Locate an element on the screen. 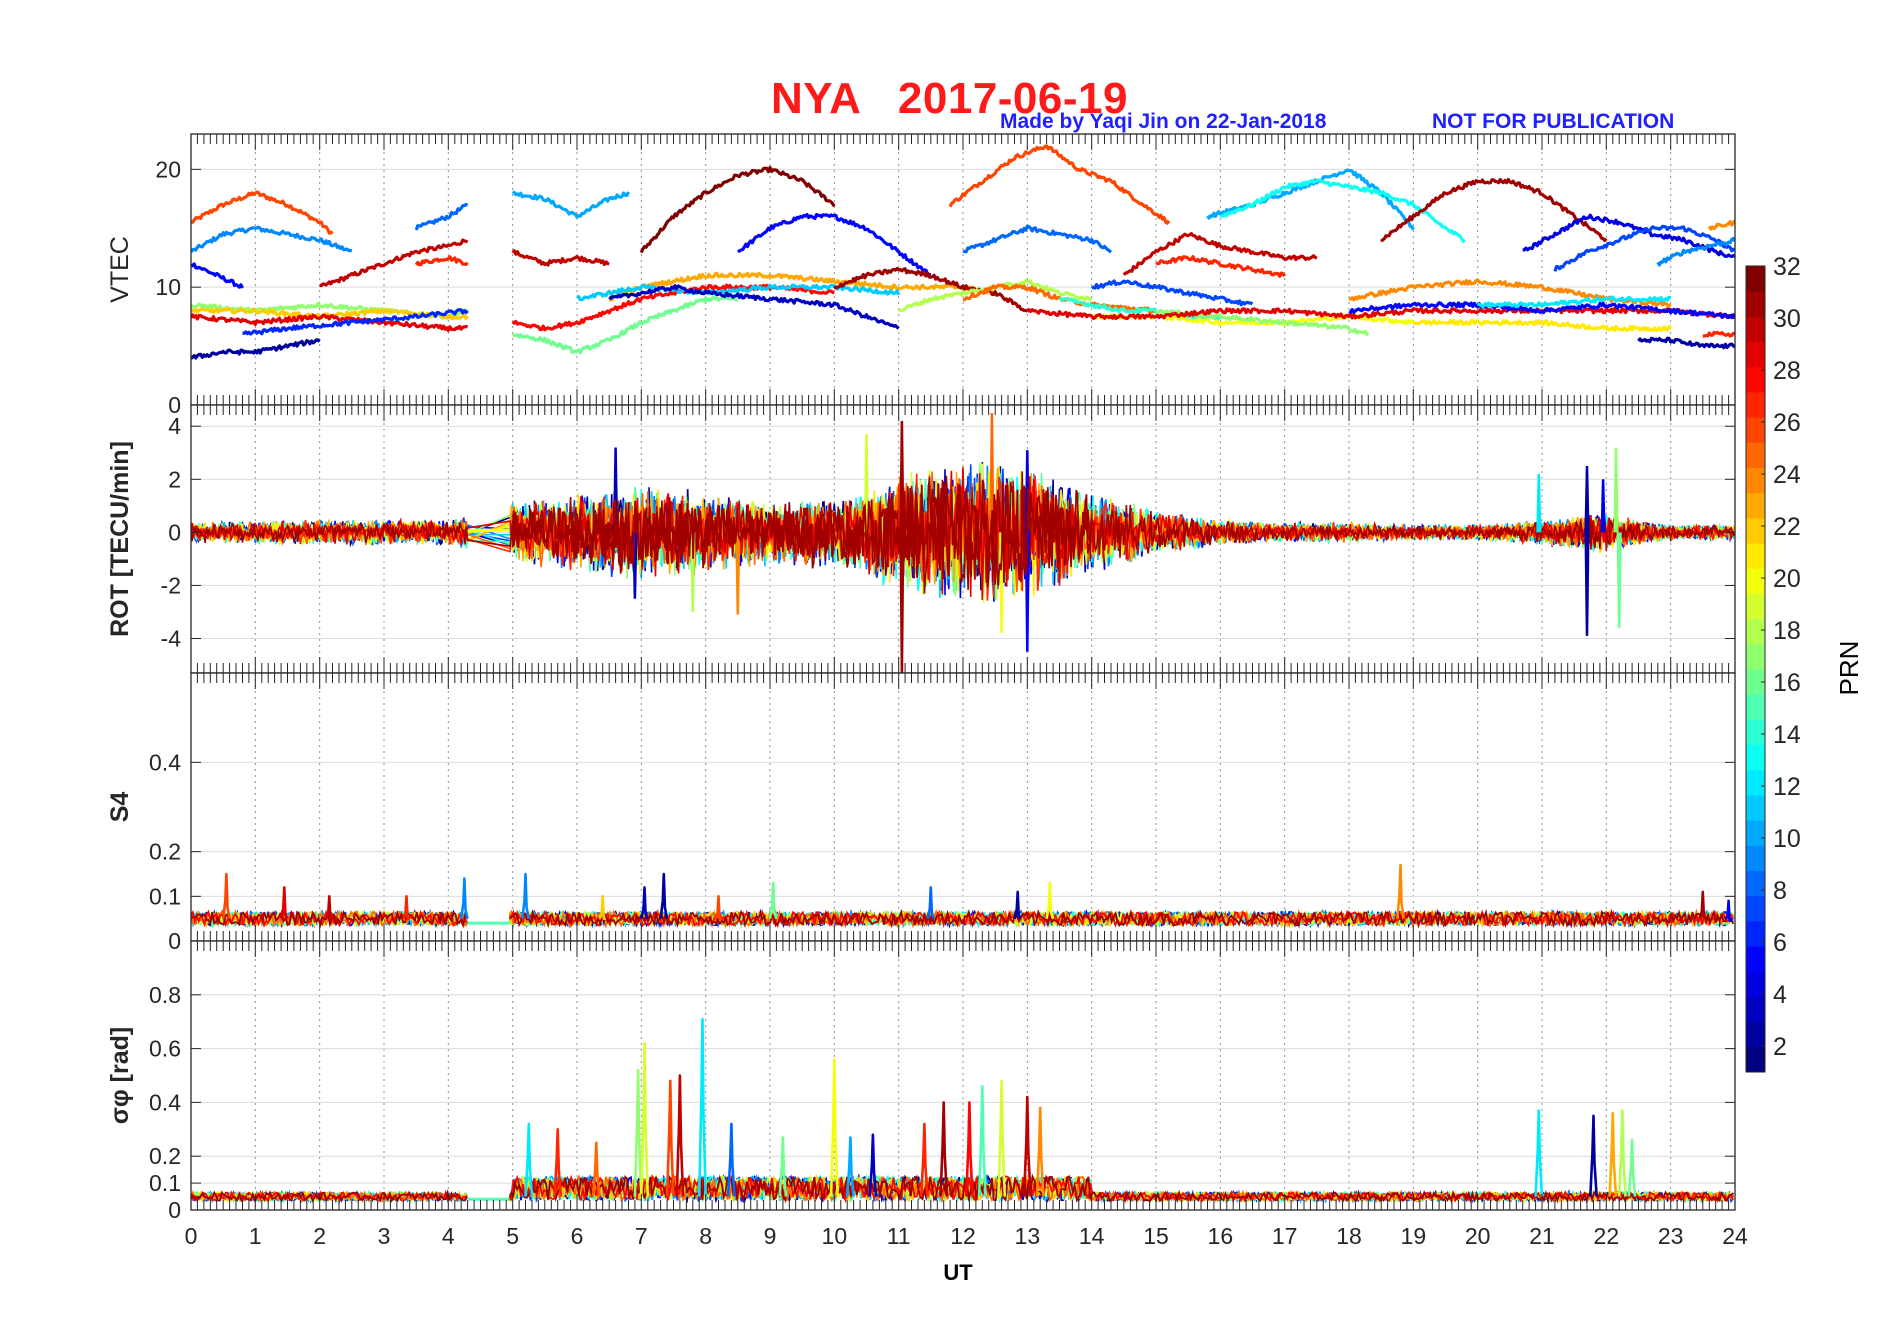 This screenshot has height=1330, width=1902. y-tick-label: 20 is located at coordinates (168, 169).